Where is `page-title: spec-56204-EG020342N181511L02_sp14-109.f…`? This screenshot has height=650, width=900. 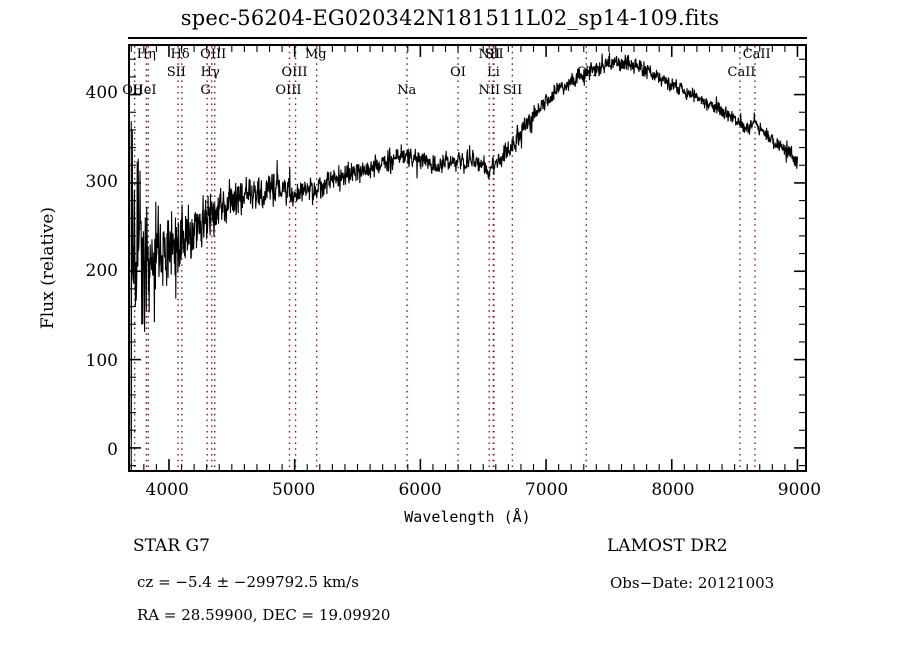 page-title: spec-56204-EG020342N181511L02_sp14-109.f… is located at coordinates (450, 18).